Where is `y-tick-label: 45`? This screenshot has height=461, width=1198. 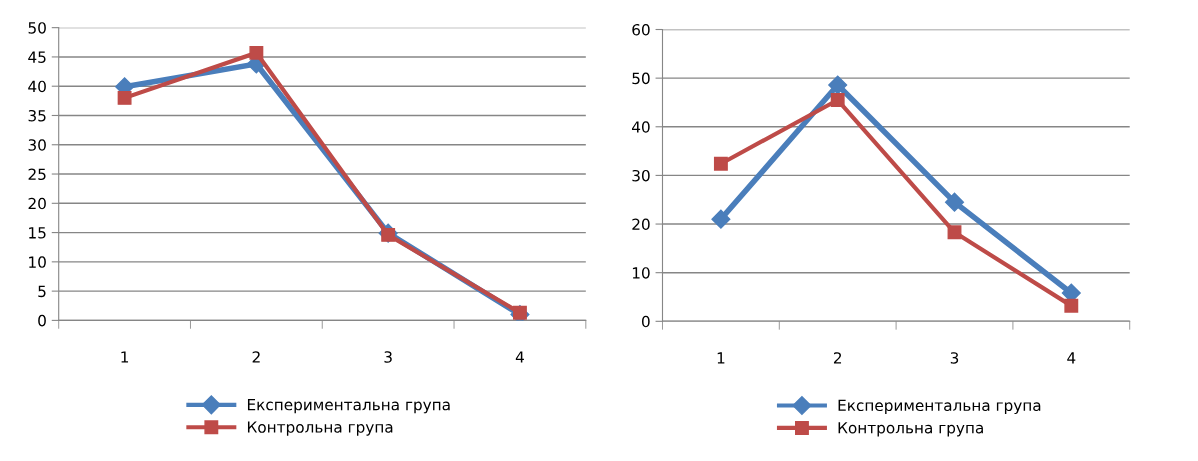 y-tick-label: 45 is located at coordinates (37, 57).